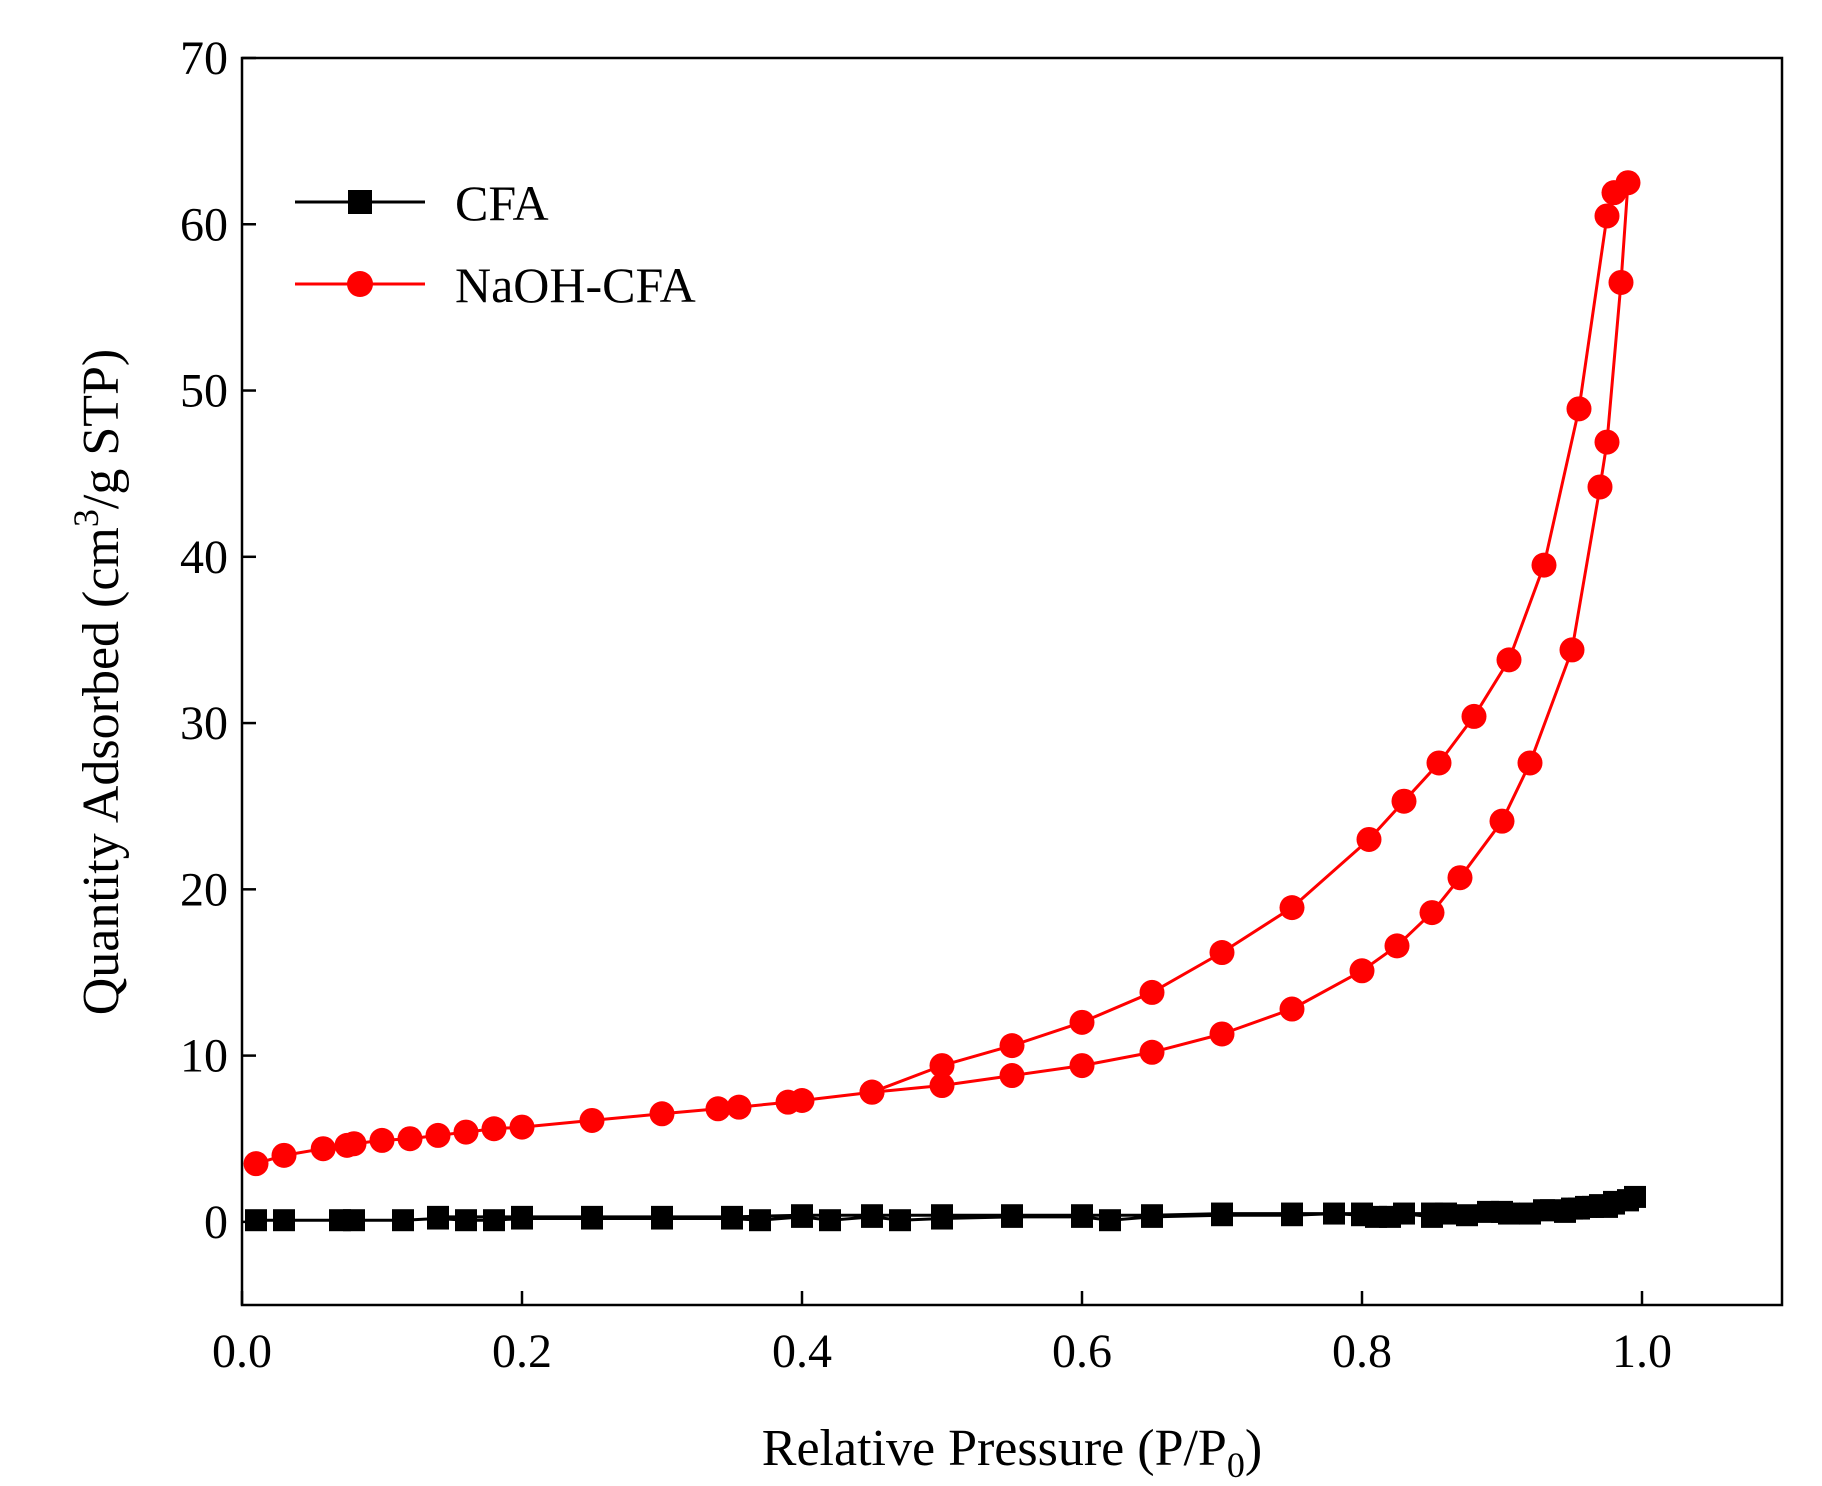  What do you see at coordinates (1082, 1351) in the screenshot?
I see `x-tick-label: 0.6` at bounding box center [1082, 1351].